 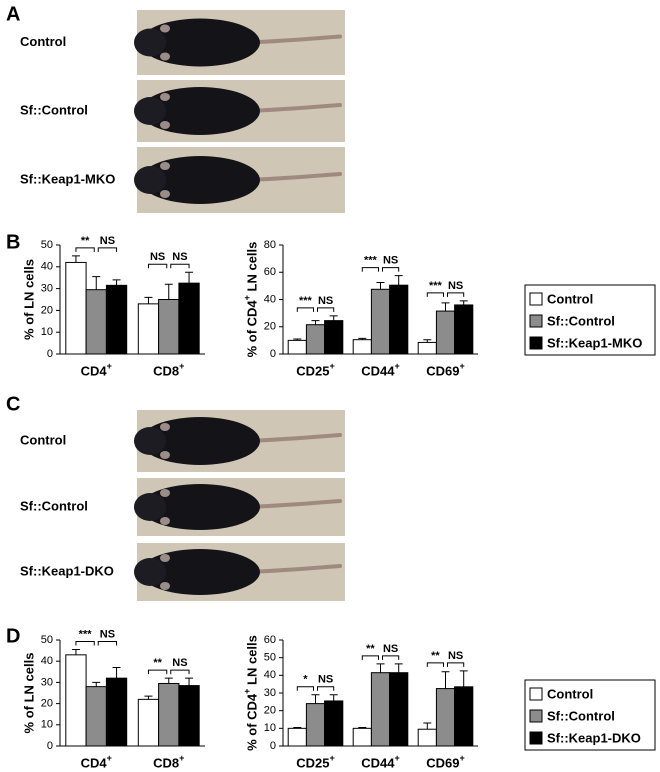 What do you see at coordinates (96, 761) in the screenshot?
I see `x-tick-label: CD4+` at bounding box center [96, 761].